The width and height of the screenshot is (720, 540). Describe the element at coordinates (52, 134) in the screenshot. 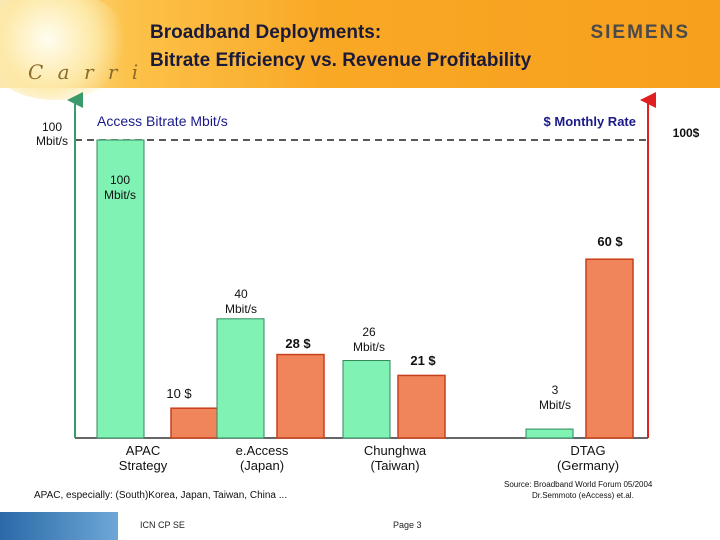

I see `left-axis-max-label: 100 Mbit/s` at that location.